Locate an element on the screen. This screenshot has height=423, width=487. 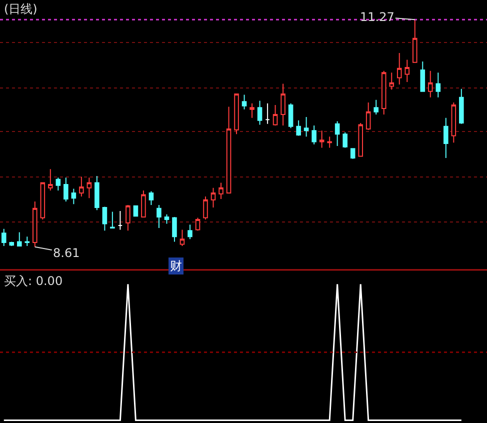
chart-title: (日线) is located at coordinates (21, 9).